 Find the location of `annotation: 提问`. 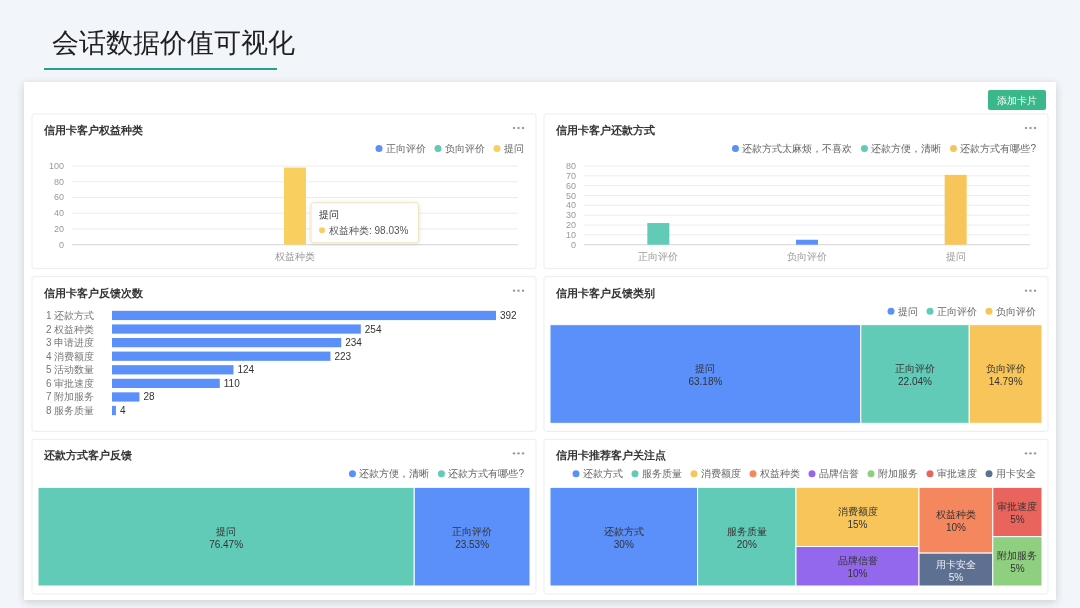

annotation: 提问 is located at coordinates (329, 214).